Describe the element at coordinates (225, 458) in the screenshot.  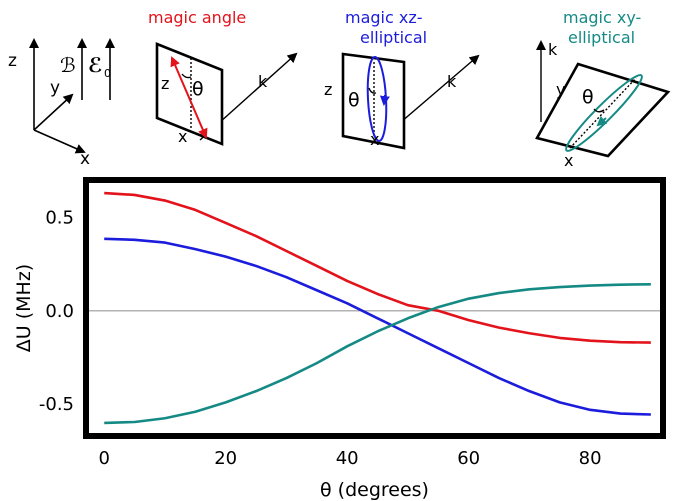
I see `x-tick-label: 20` at that location.